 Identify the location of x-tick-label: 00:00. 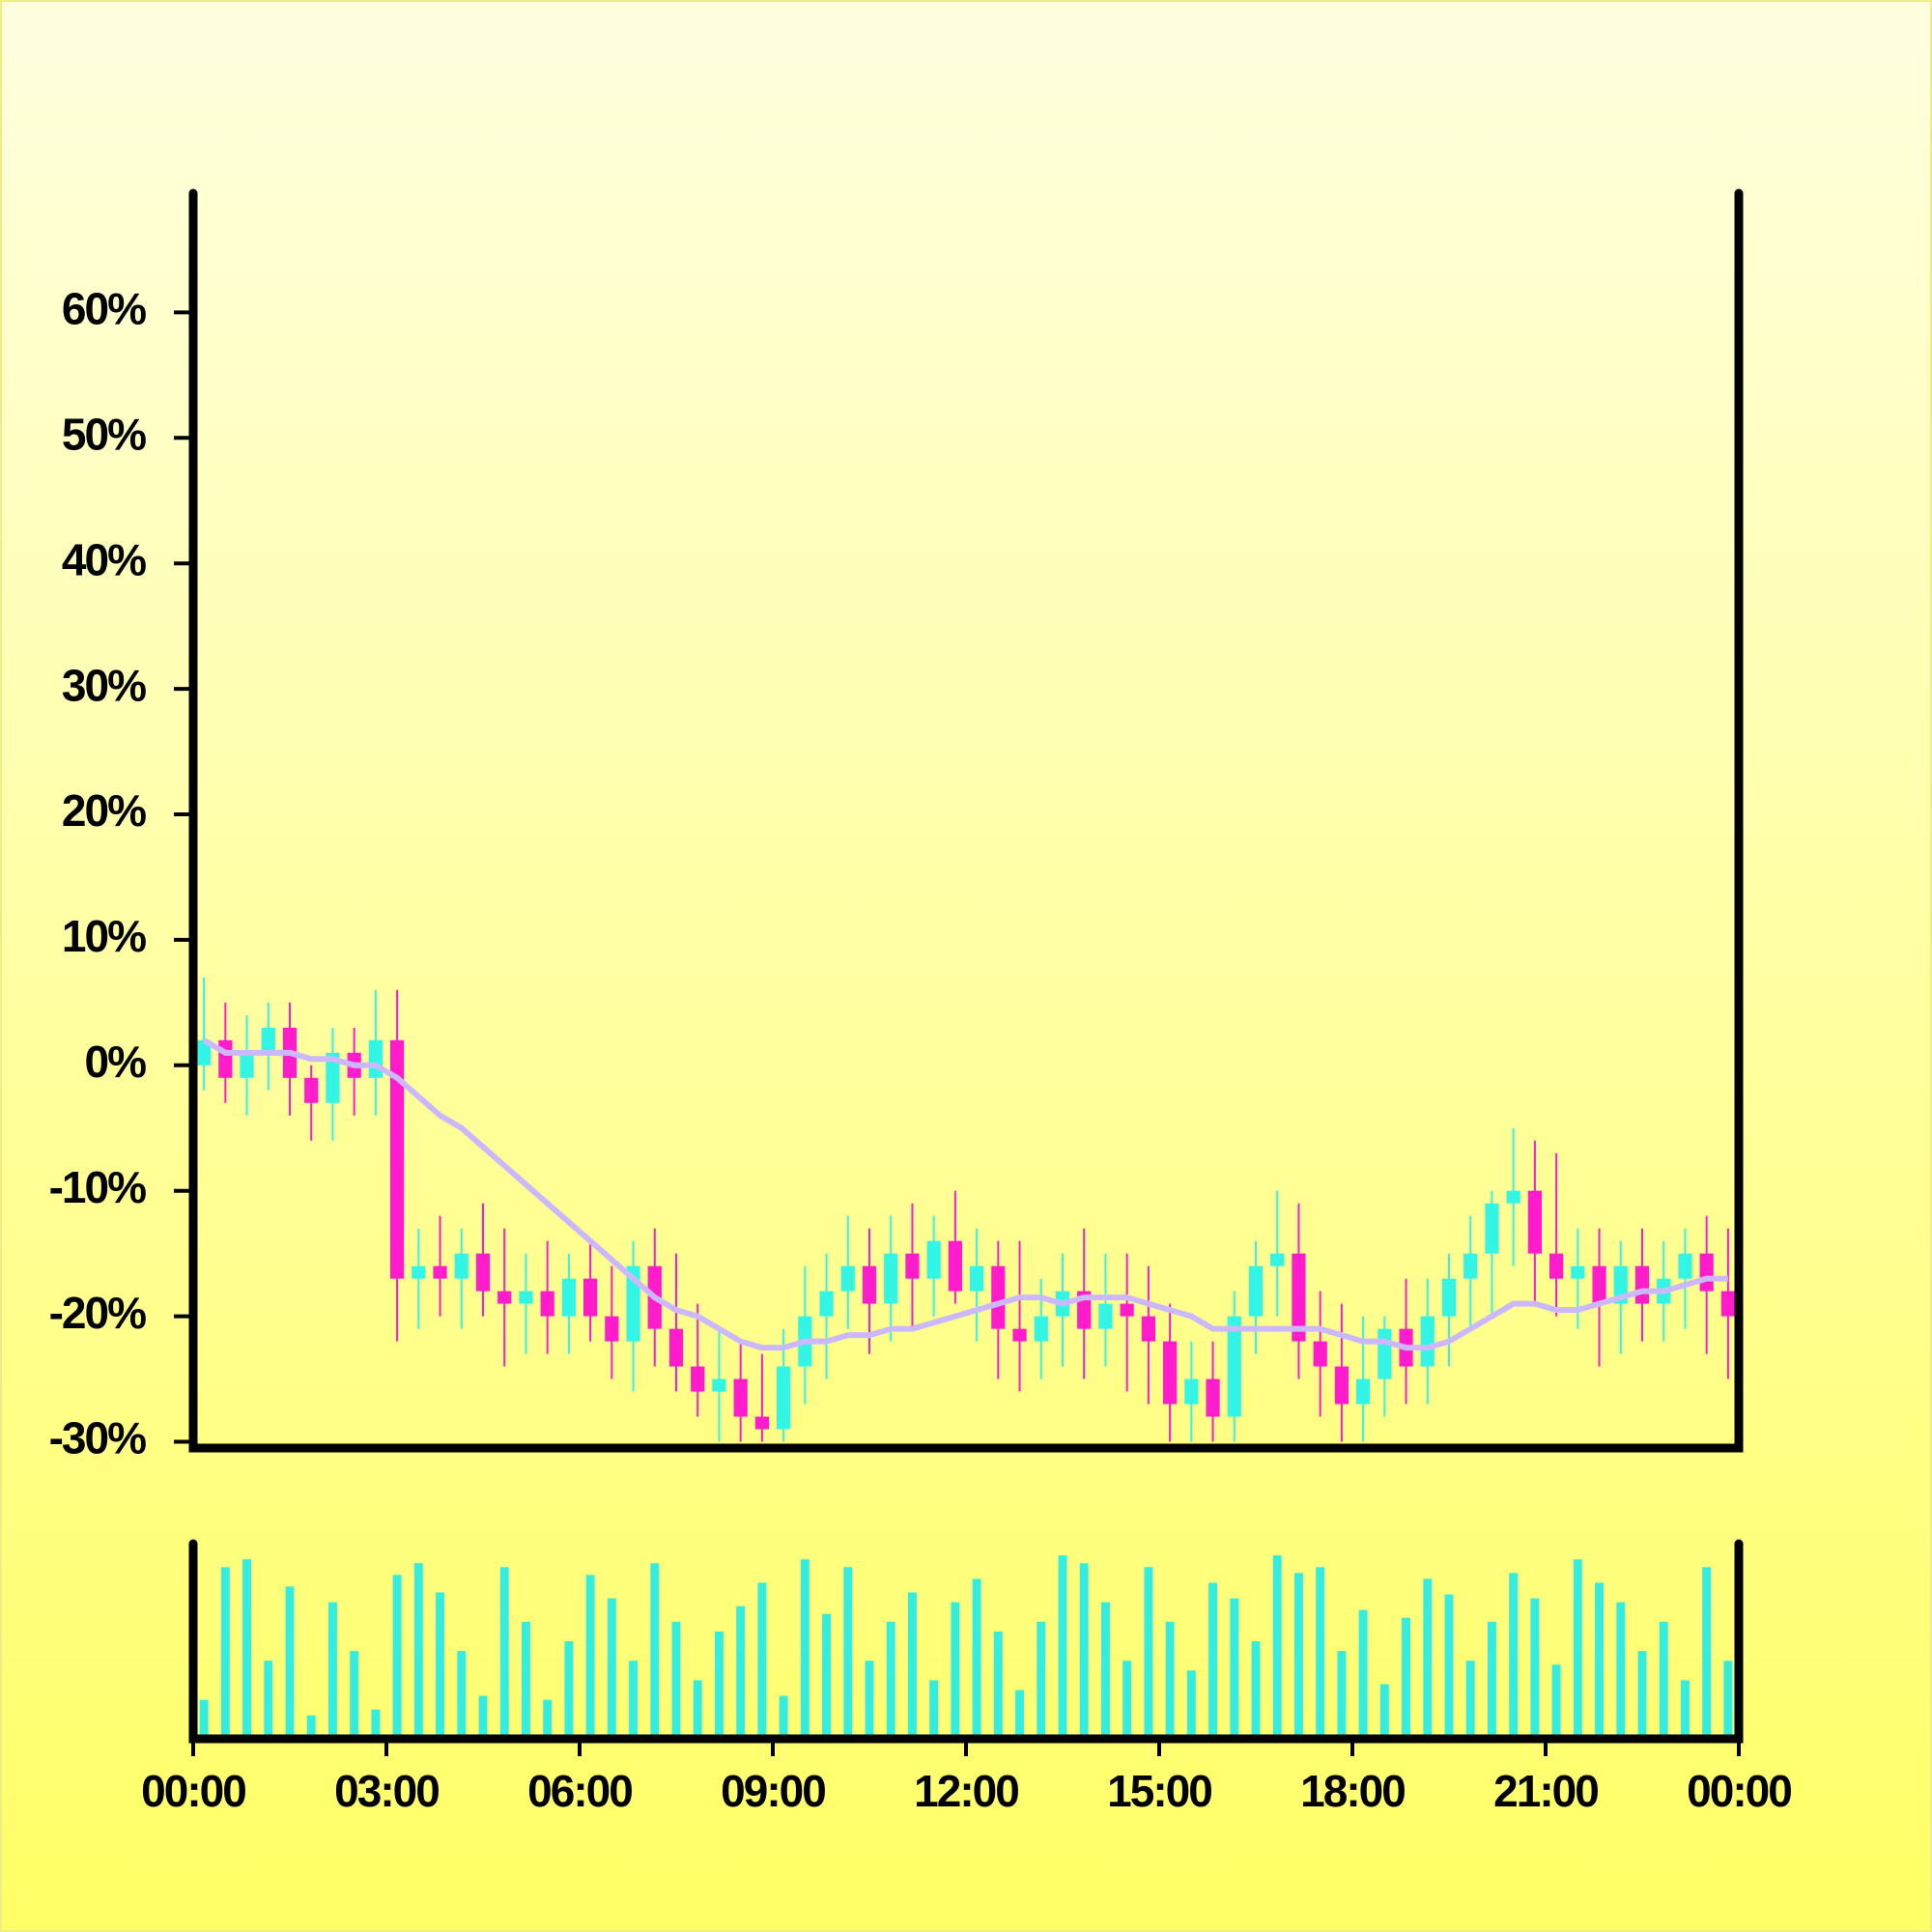
(1739, 1791).